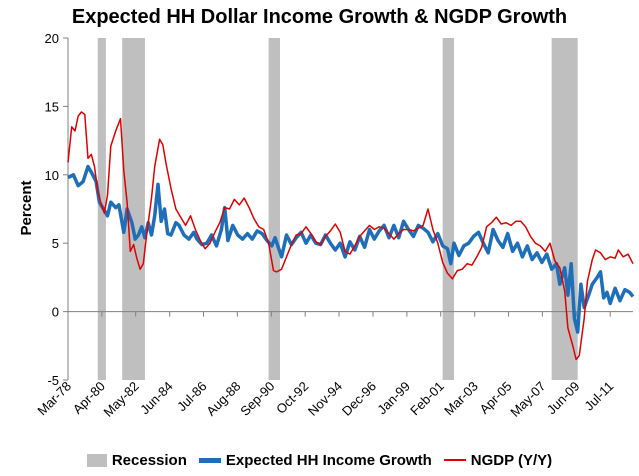  Describe the element at coordinates (96, 460) in the screenshot. I see `legend-swatch-recession` at that location.